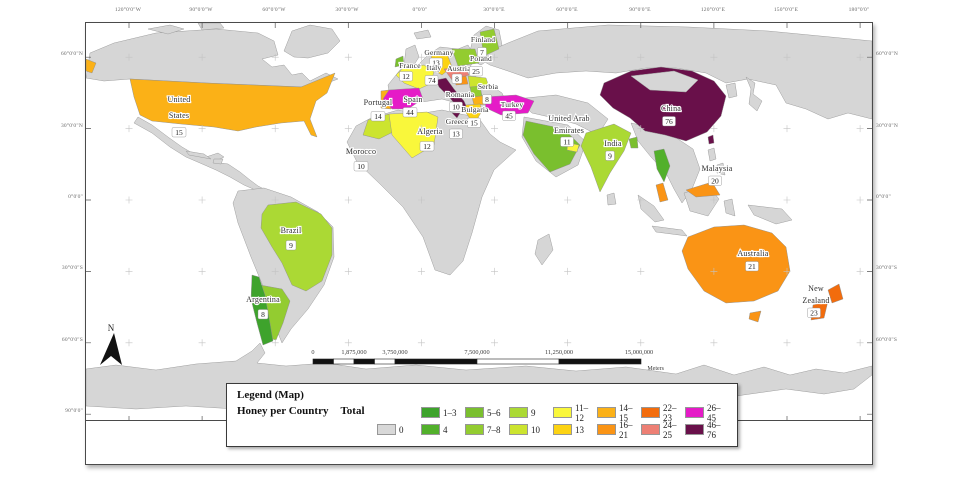 This screenshot has width=960, height=480. I want to click on legend-class-13: 13, so click(575, 429).